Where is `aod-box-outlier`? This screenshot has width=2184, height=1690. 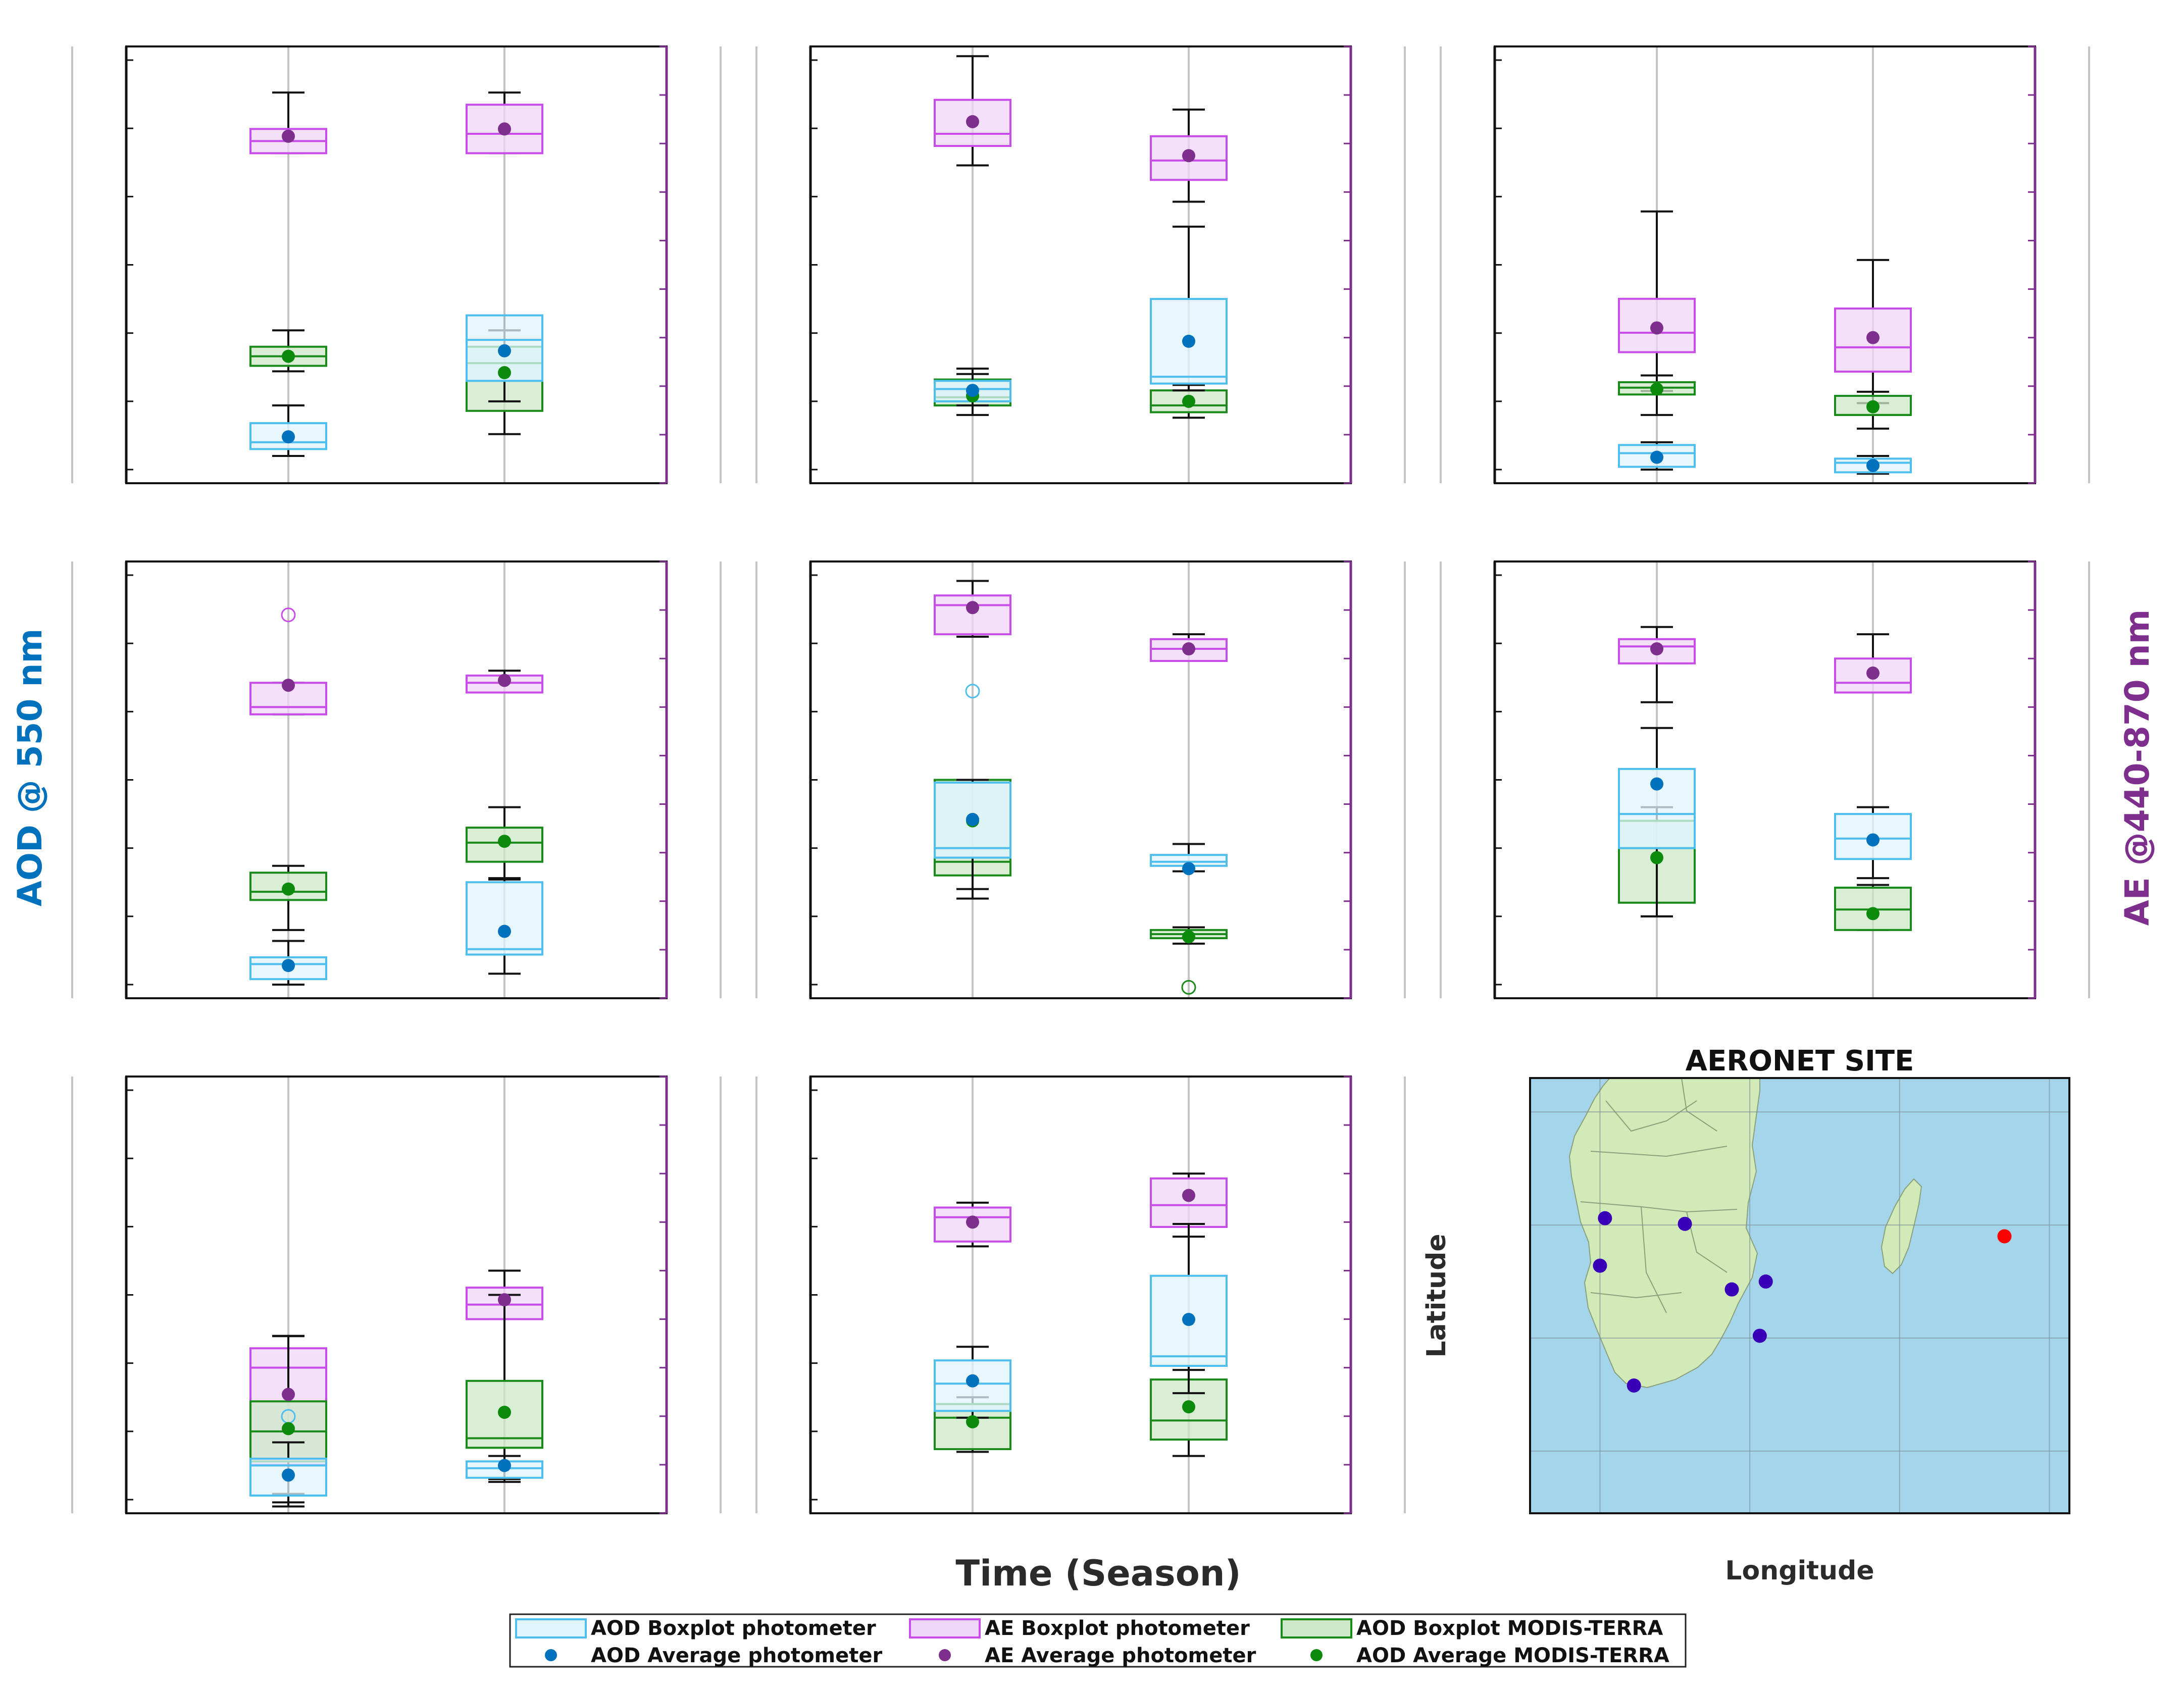
aod-box-outlier is located at coordinates (972, 691).